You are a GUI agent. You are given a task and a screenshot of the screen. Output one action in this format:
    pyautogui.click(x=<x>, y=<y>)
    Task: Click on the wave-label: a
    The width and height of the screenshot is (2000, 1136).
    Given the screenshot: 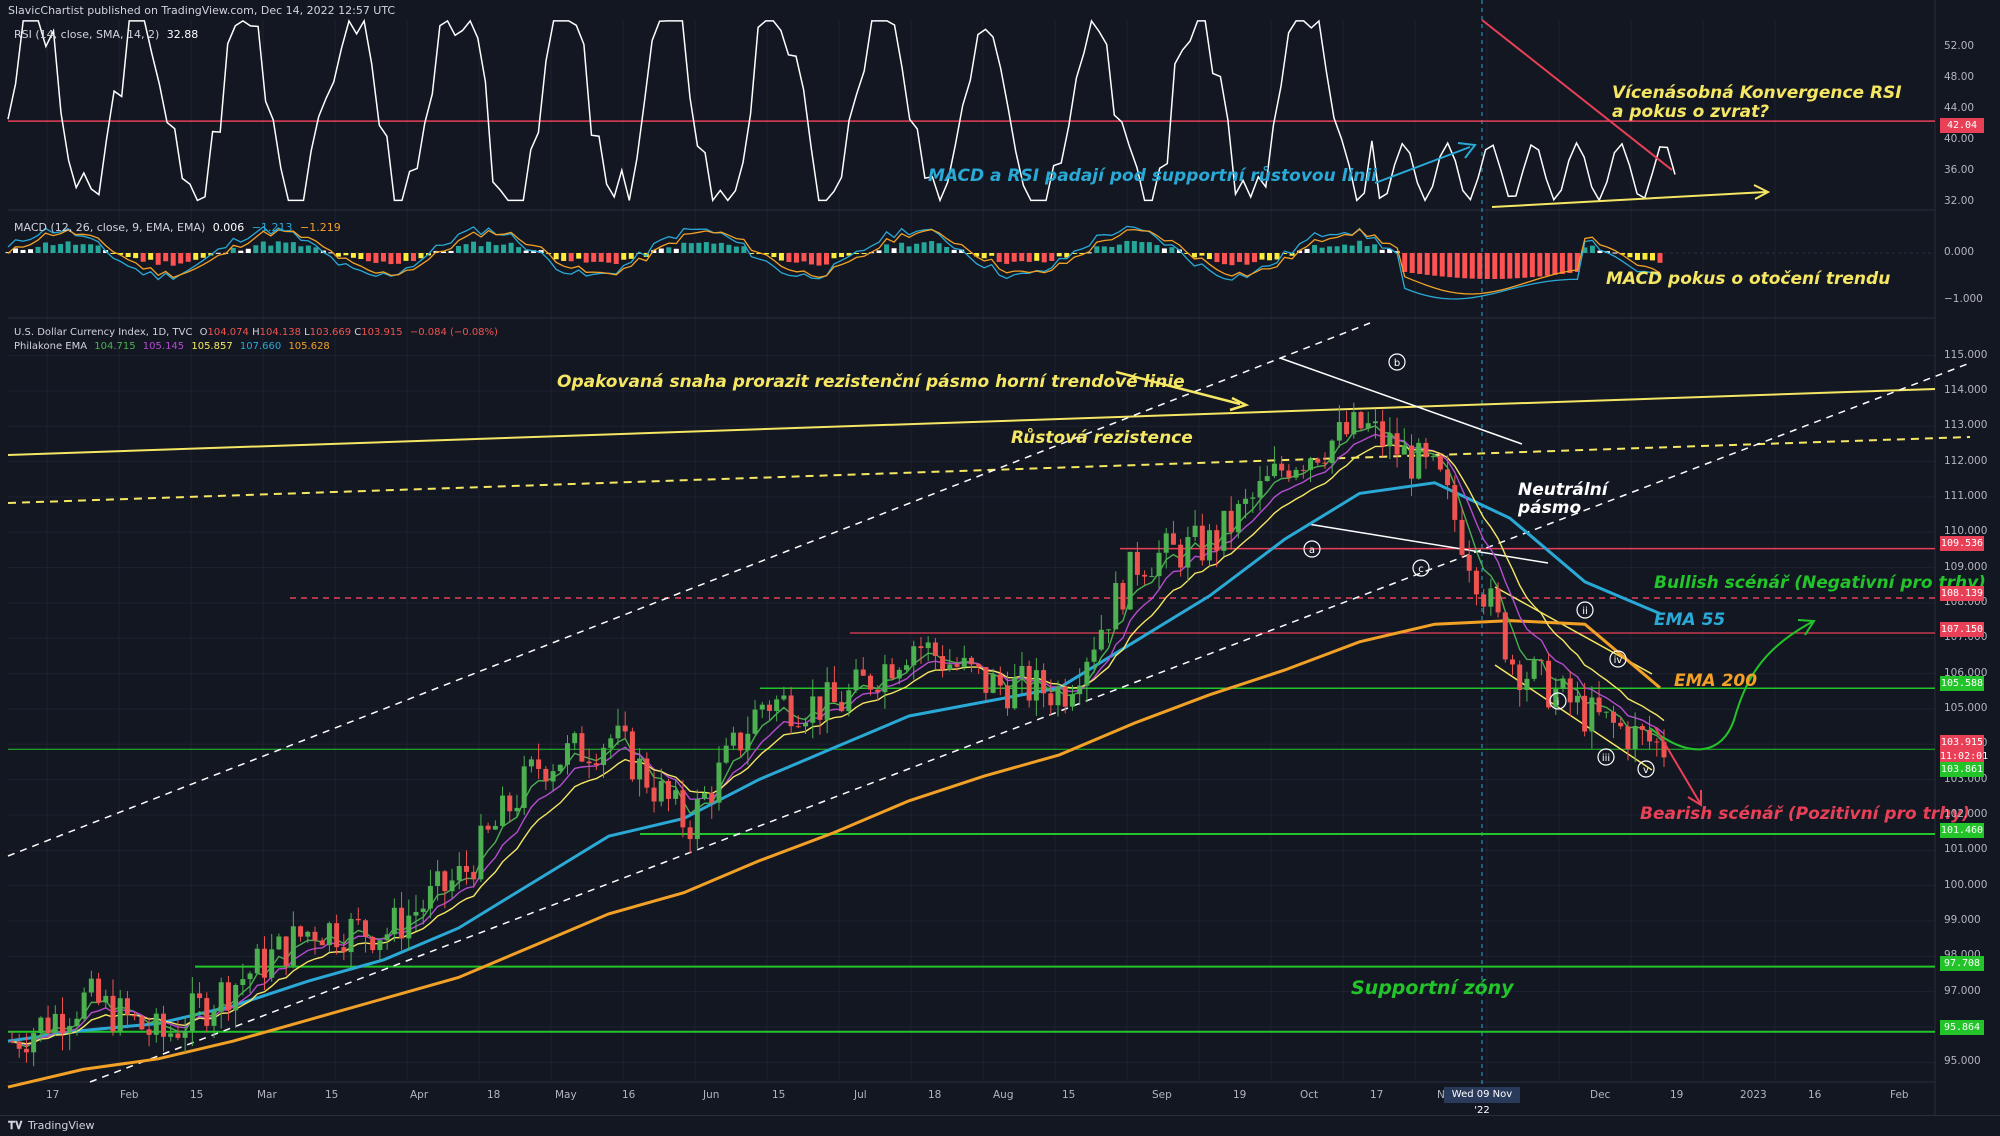 What is the action you would take?
    pyautogui.click(x=1312, y=550)
    